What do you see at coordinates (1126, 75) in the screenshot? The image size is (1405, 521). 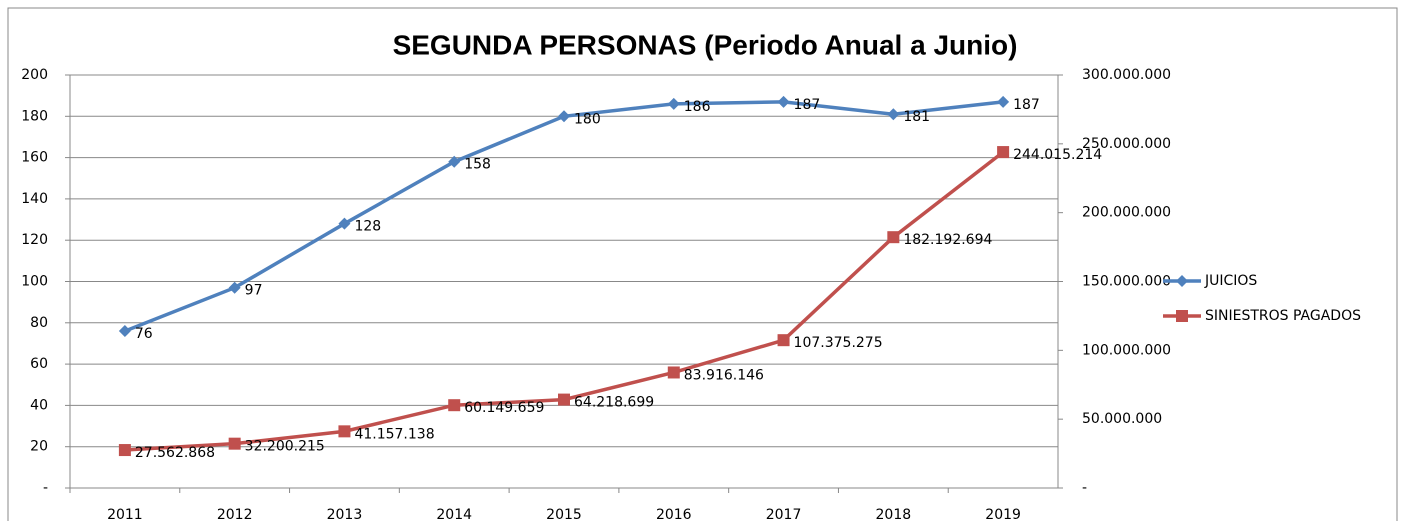 I see `y2-tick-label: 300.000.000` at bounding box center [1126, 75].